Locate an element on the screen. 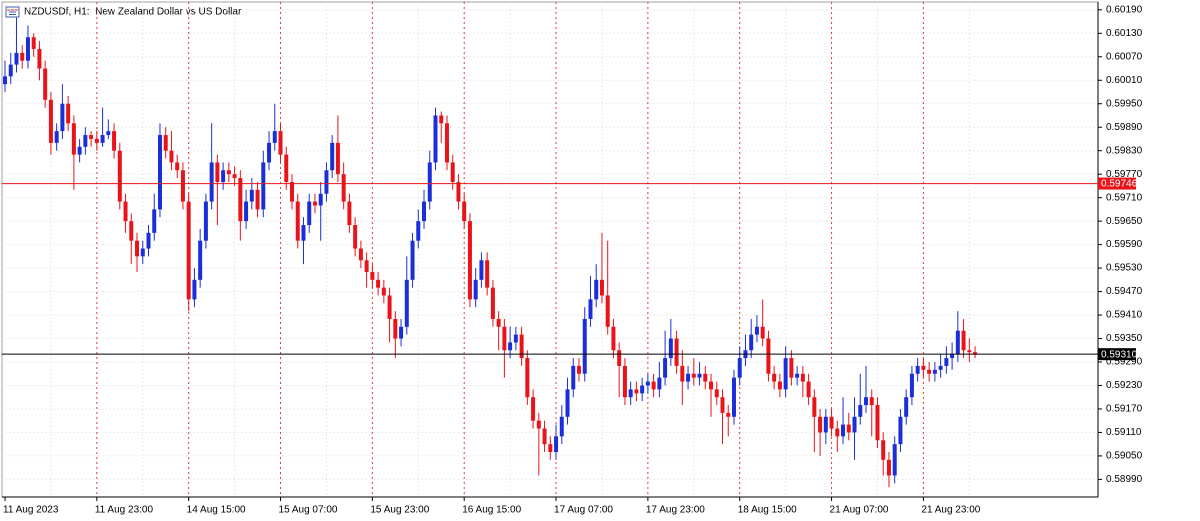 The image size is (1200, 521). y-tick-label: 0.59470 is located at coordinates (1124, 291).